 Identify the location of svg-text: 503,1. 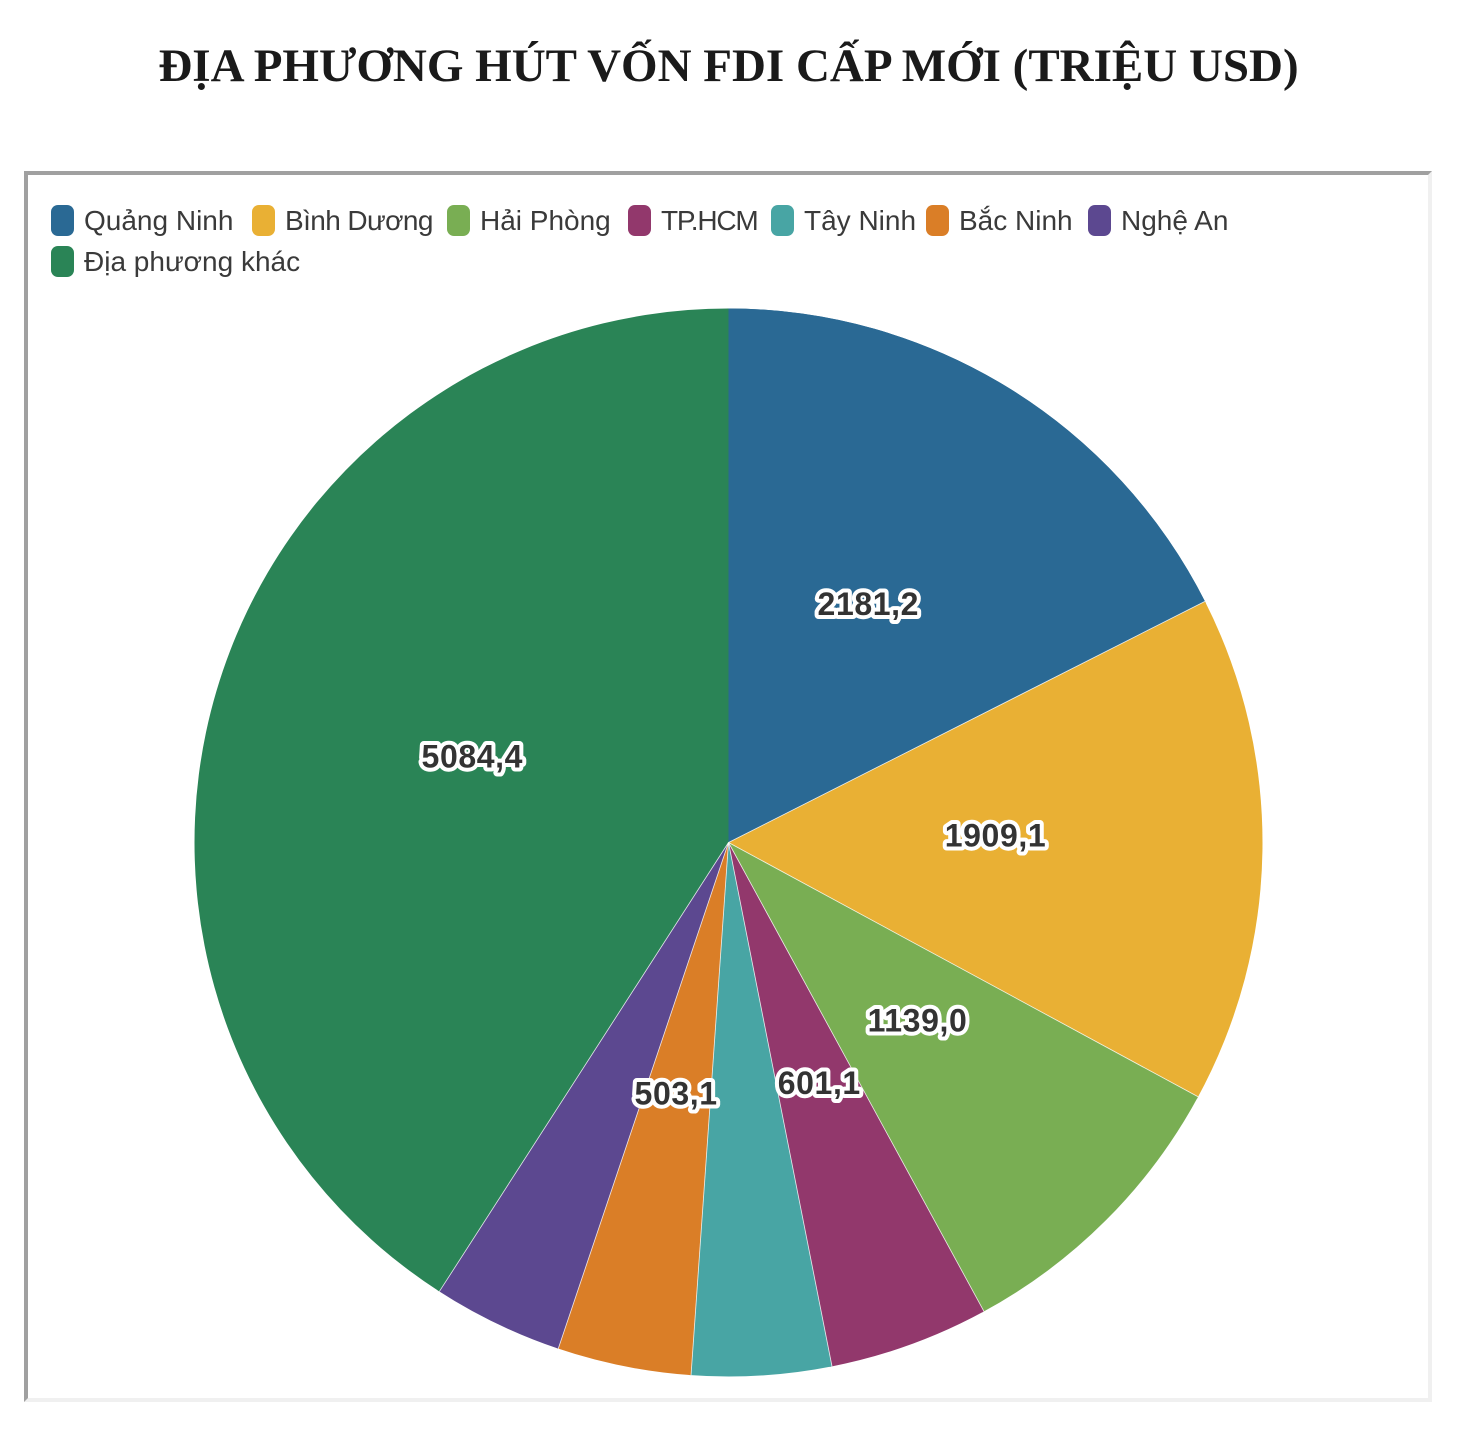
(676, 1094).